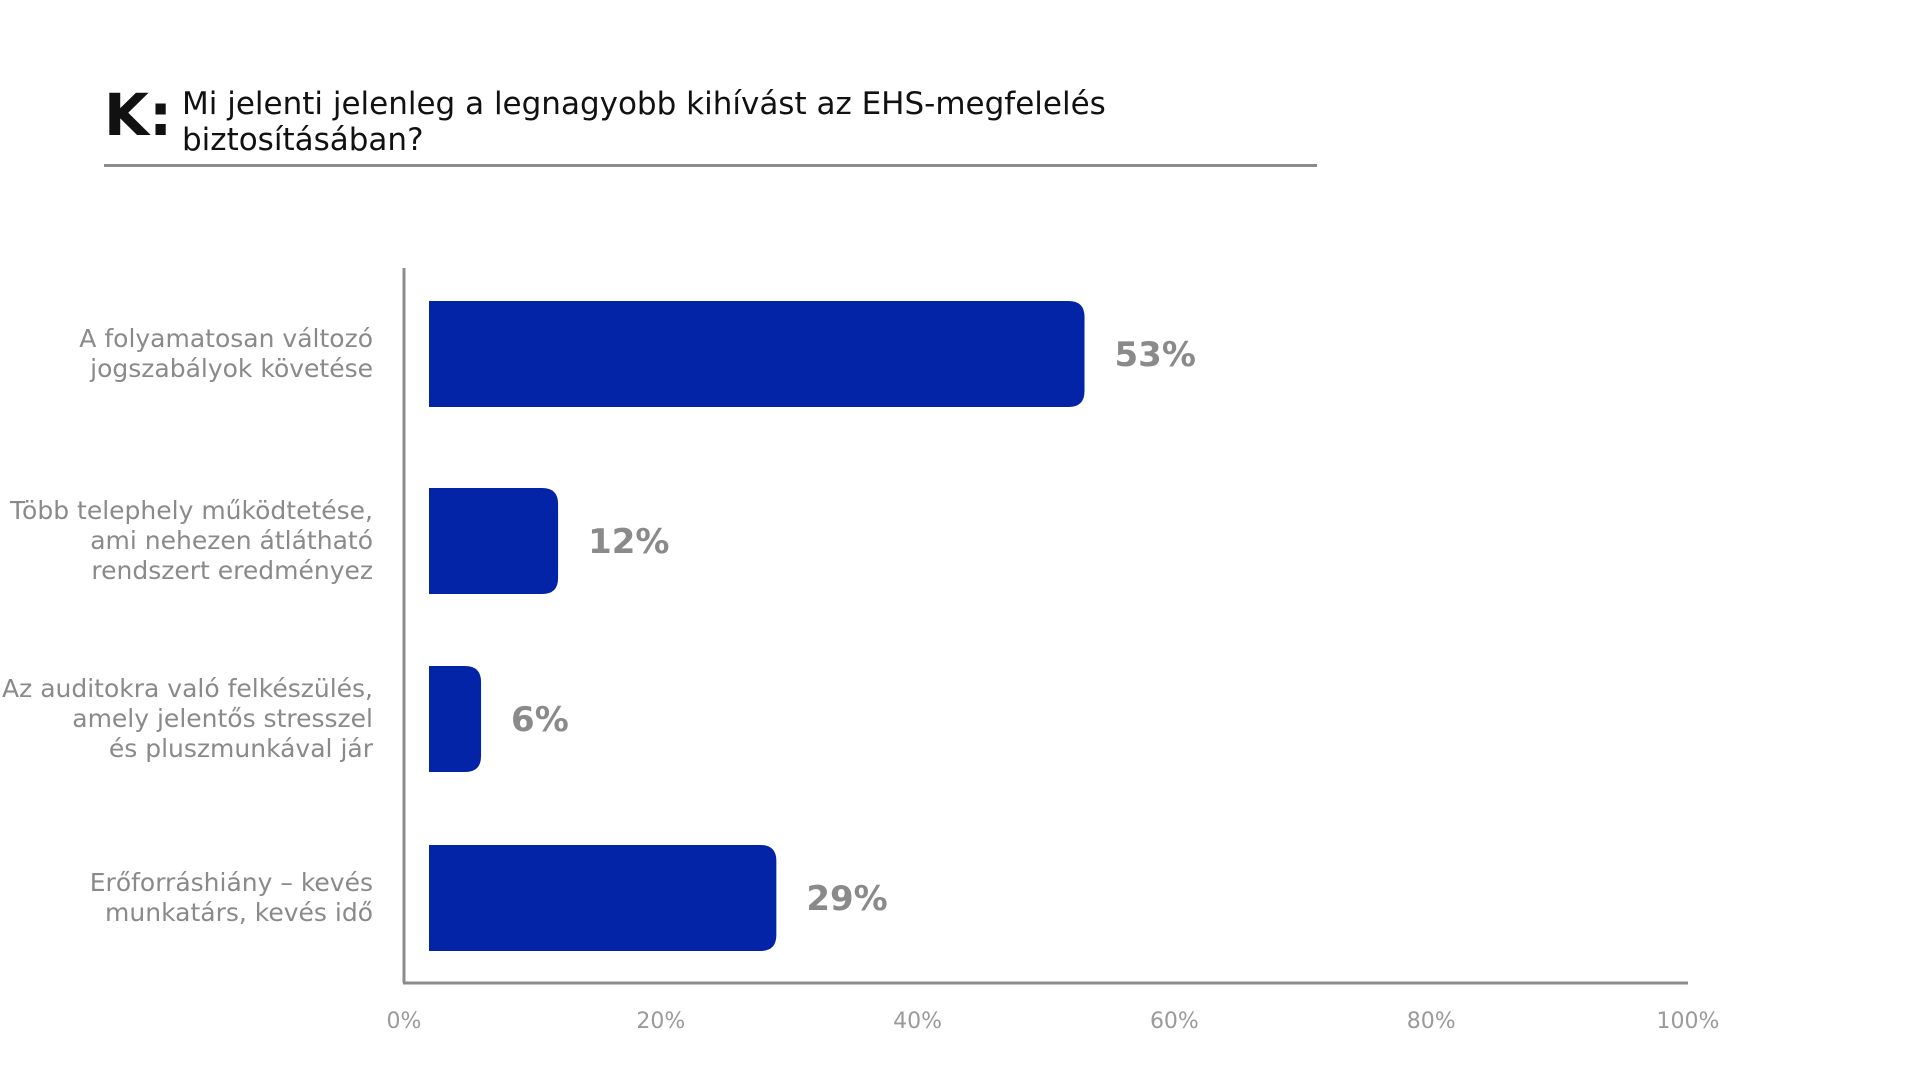 The image size is (1920, 1080). Describe the element at coordinates (138, 115) in the screenshot. I see `question-prefix: K:` at that location.